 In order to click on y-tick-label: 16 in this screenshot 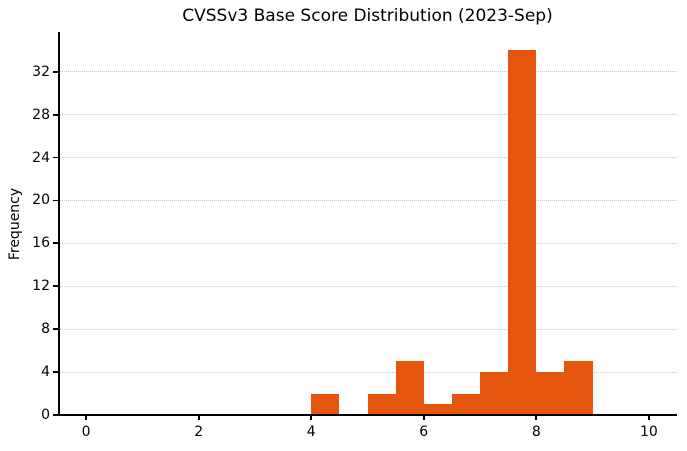, I will do `click(41, 243)`.